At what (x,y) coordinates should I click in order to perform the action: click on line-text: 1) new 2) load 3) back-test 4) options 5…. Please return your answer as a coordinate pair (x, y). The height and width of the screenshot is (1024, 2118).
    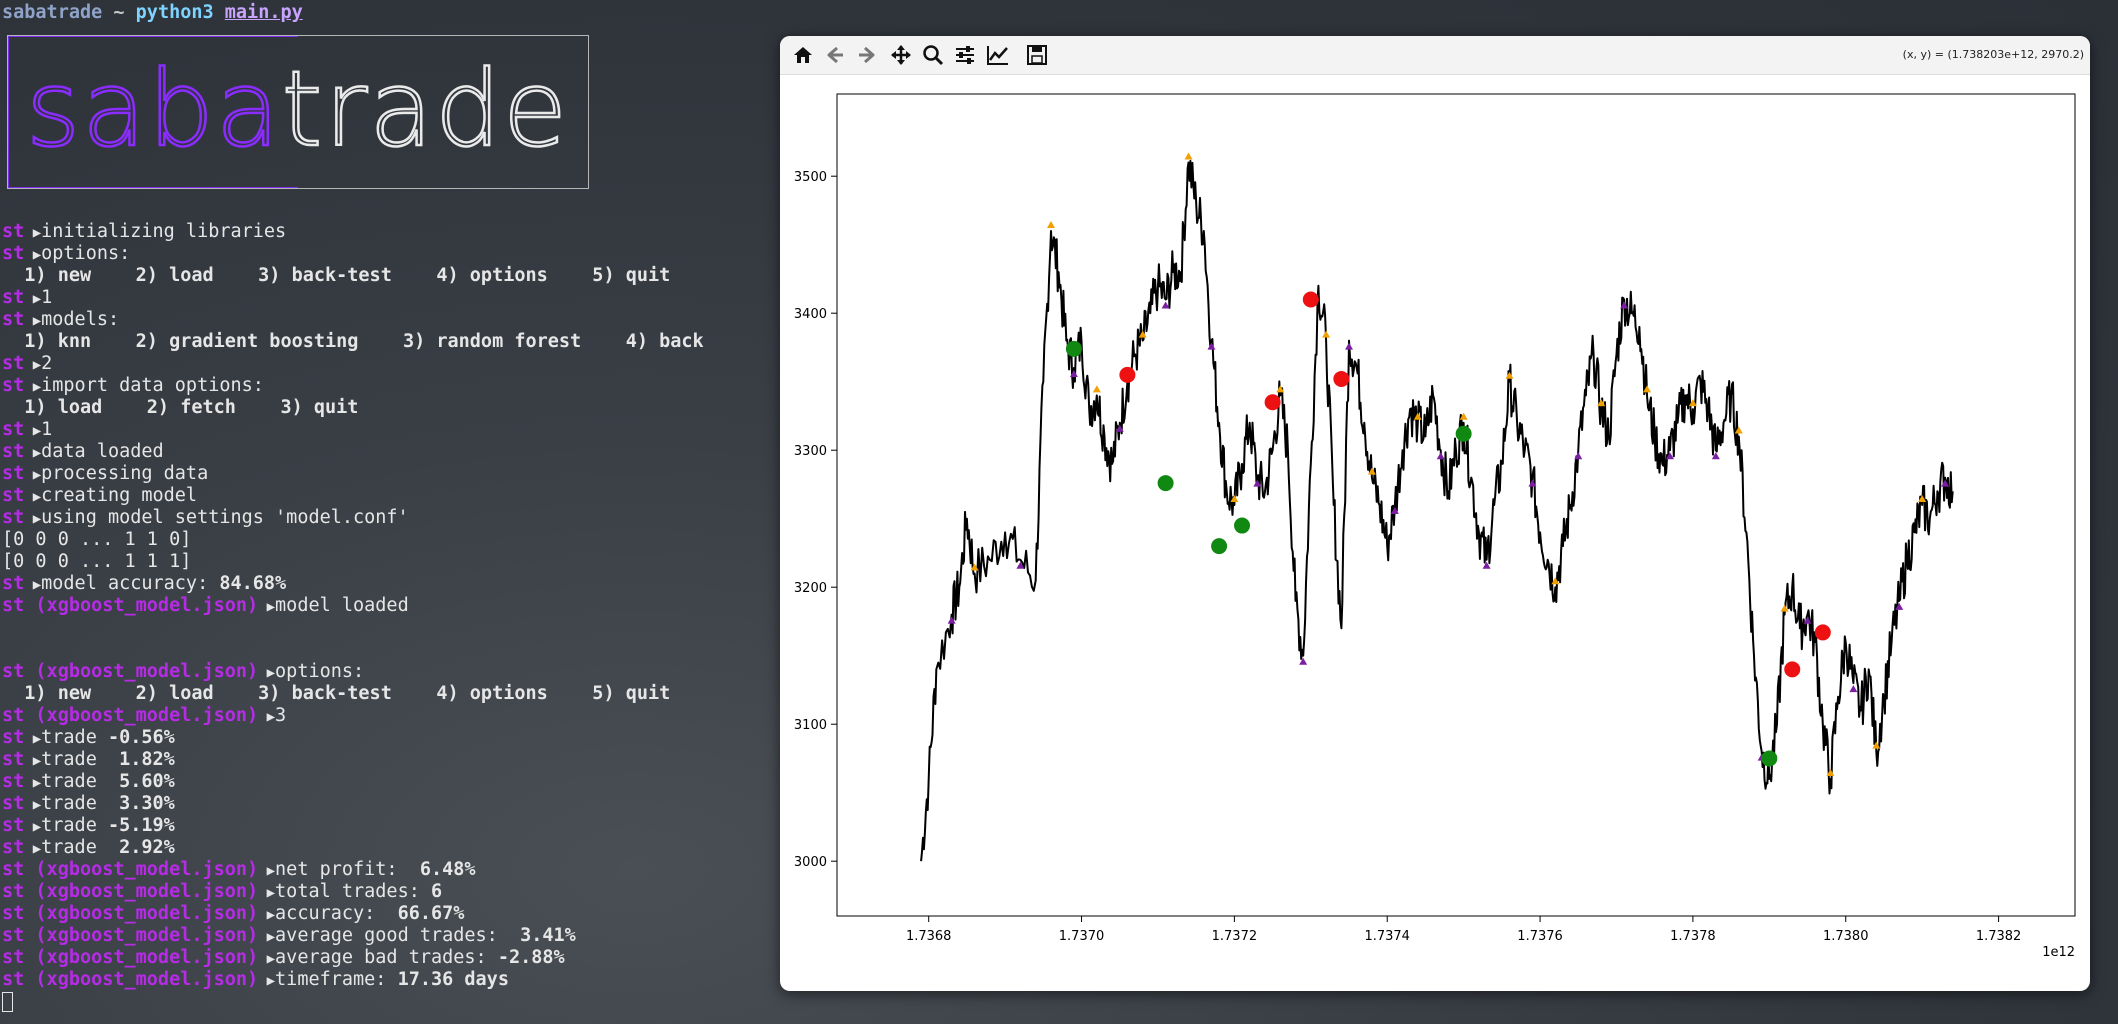
    Looking at the image, I should click on (336, 275).